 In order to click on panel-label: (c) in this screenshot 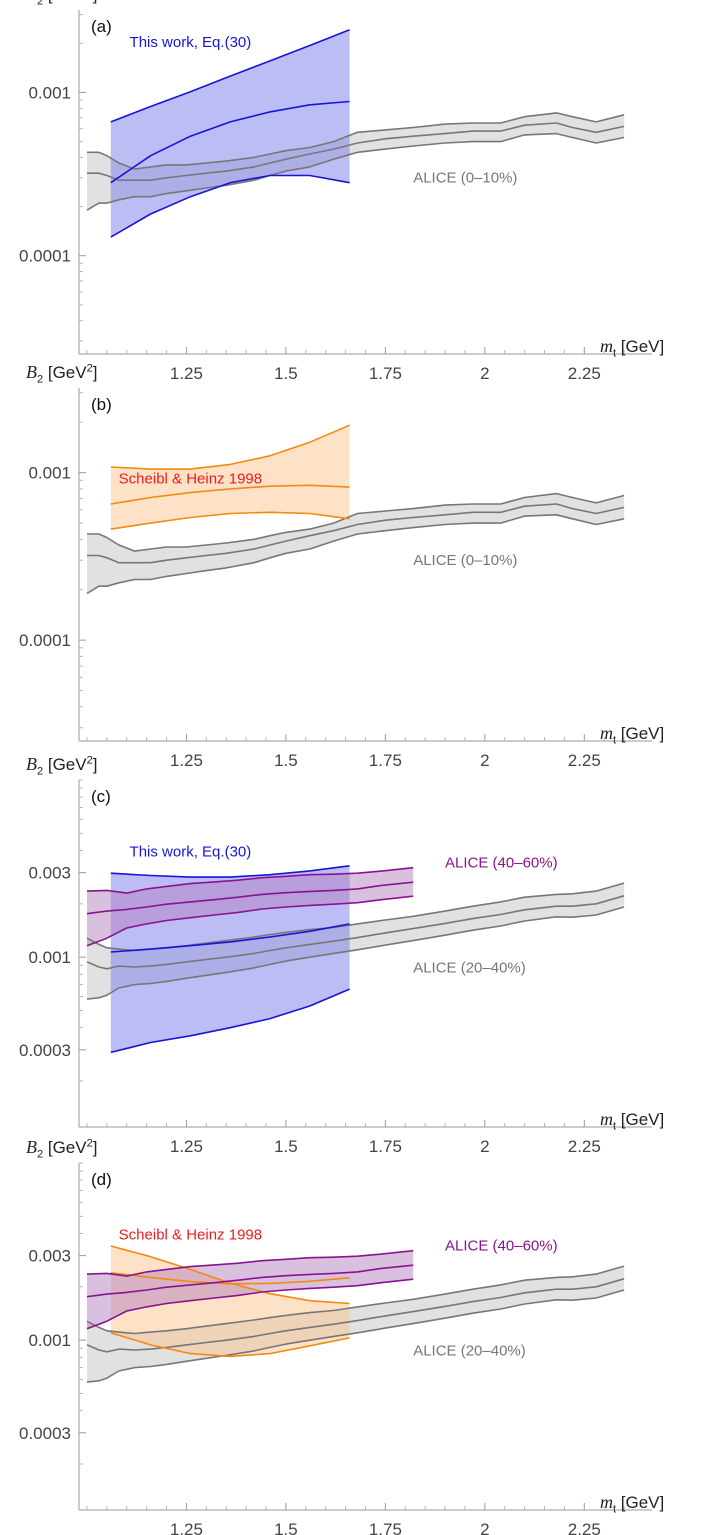, I will do `click(101, 796)`.